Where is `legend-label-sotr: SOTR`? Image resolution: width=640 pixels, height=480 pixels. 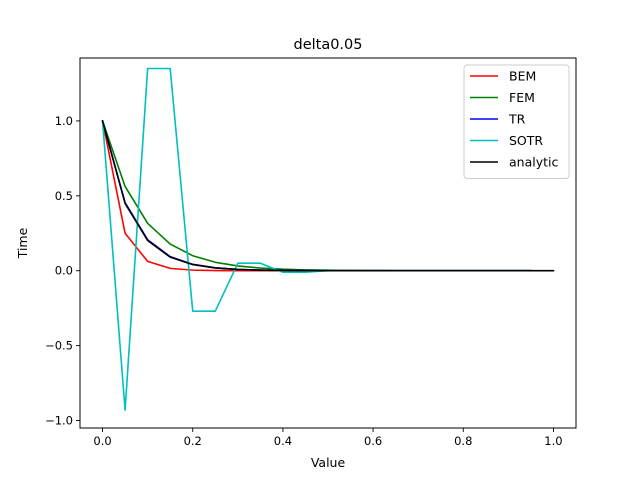
legend-label-sotr: SOTR is located at coordinates (526, 140).